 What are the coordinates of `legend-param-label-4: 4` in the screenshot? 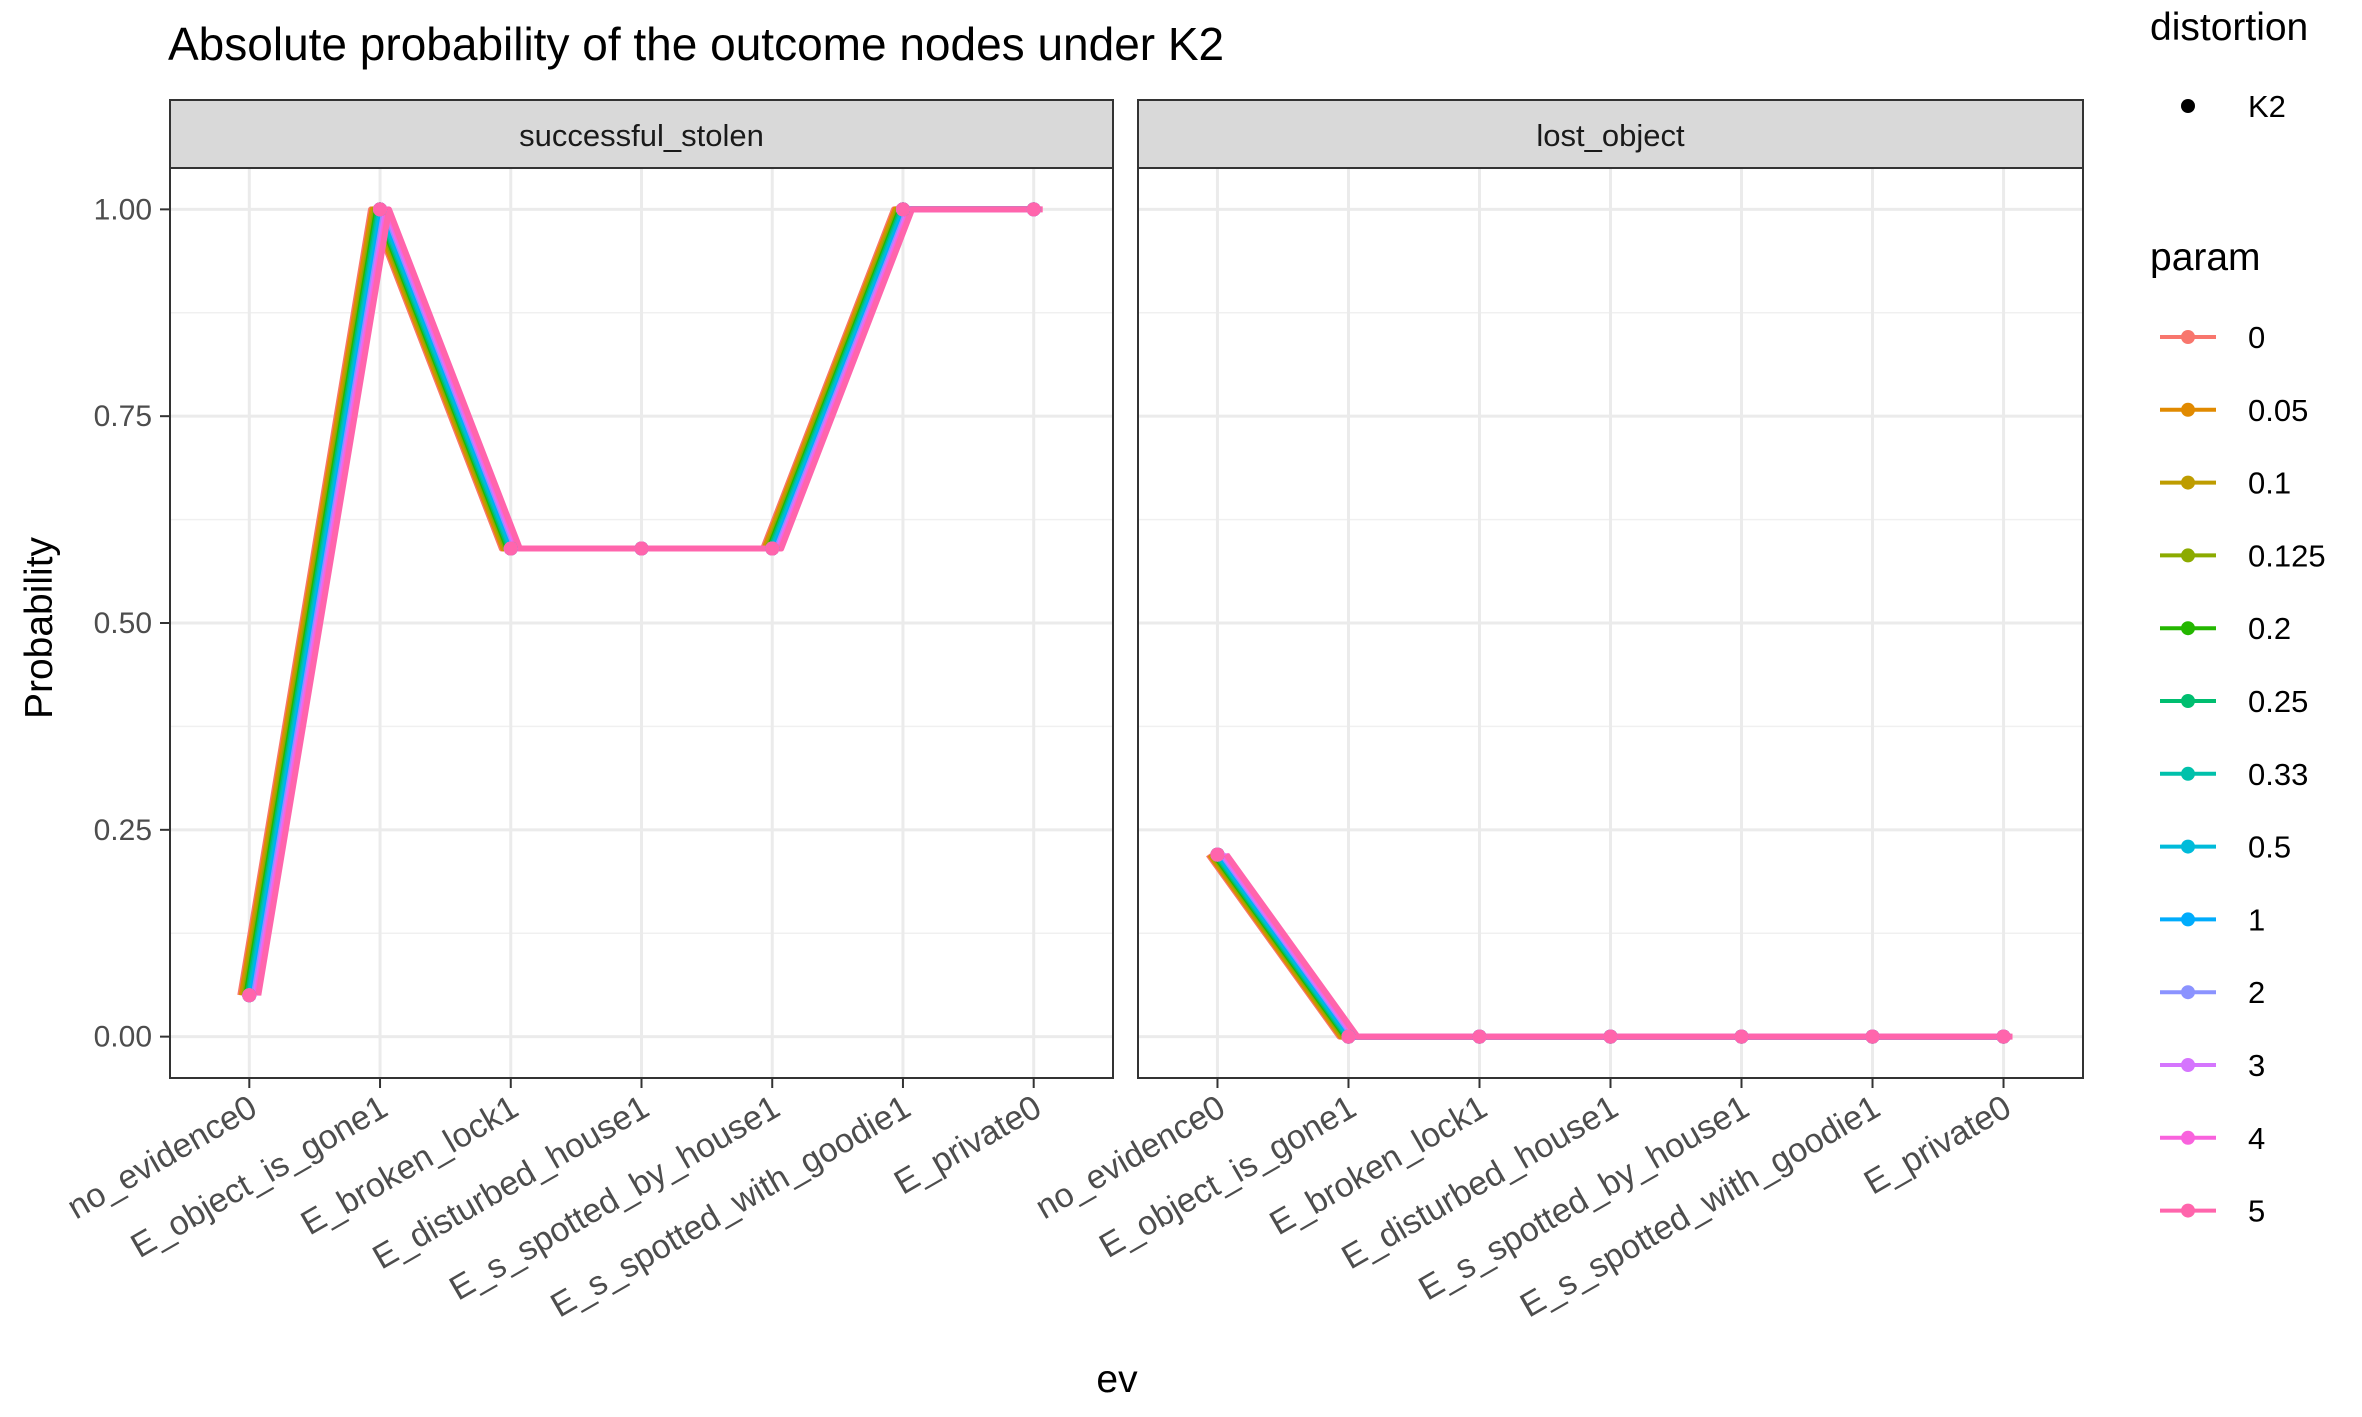 It's located at (2256, 1138).